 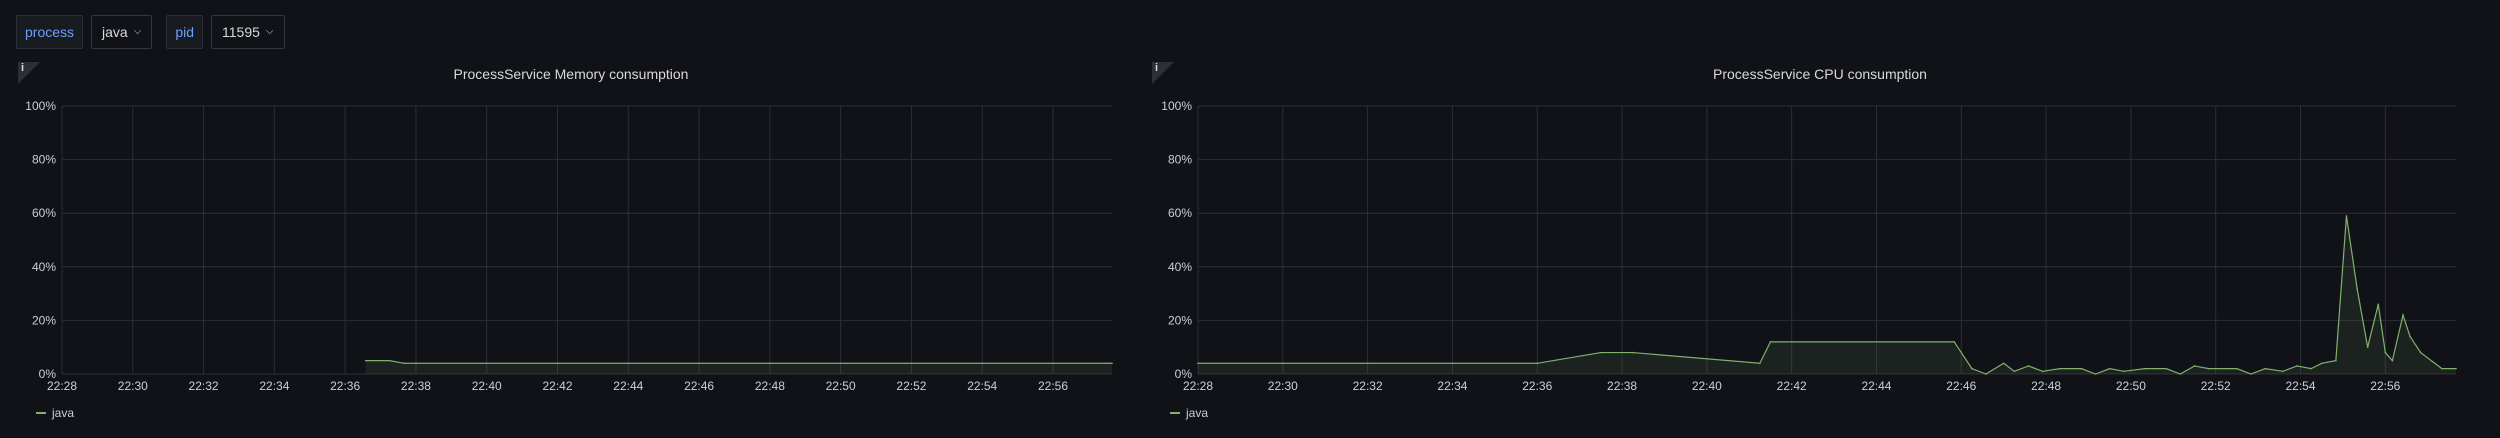 I want to click on panel-title: ProcessService CPU consumption, so click(x=1820, y=74).